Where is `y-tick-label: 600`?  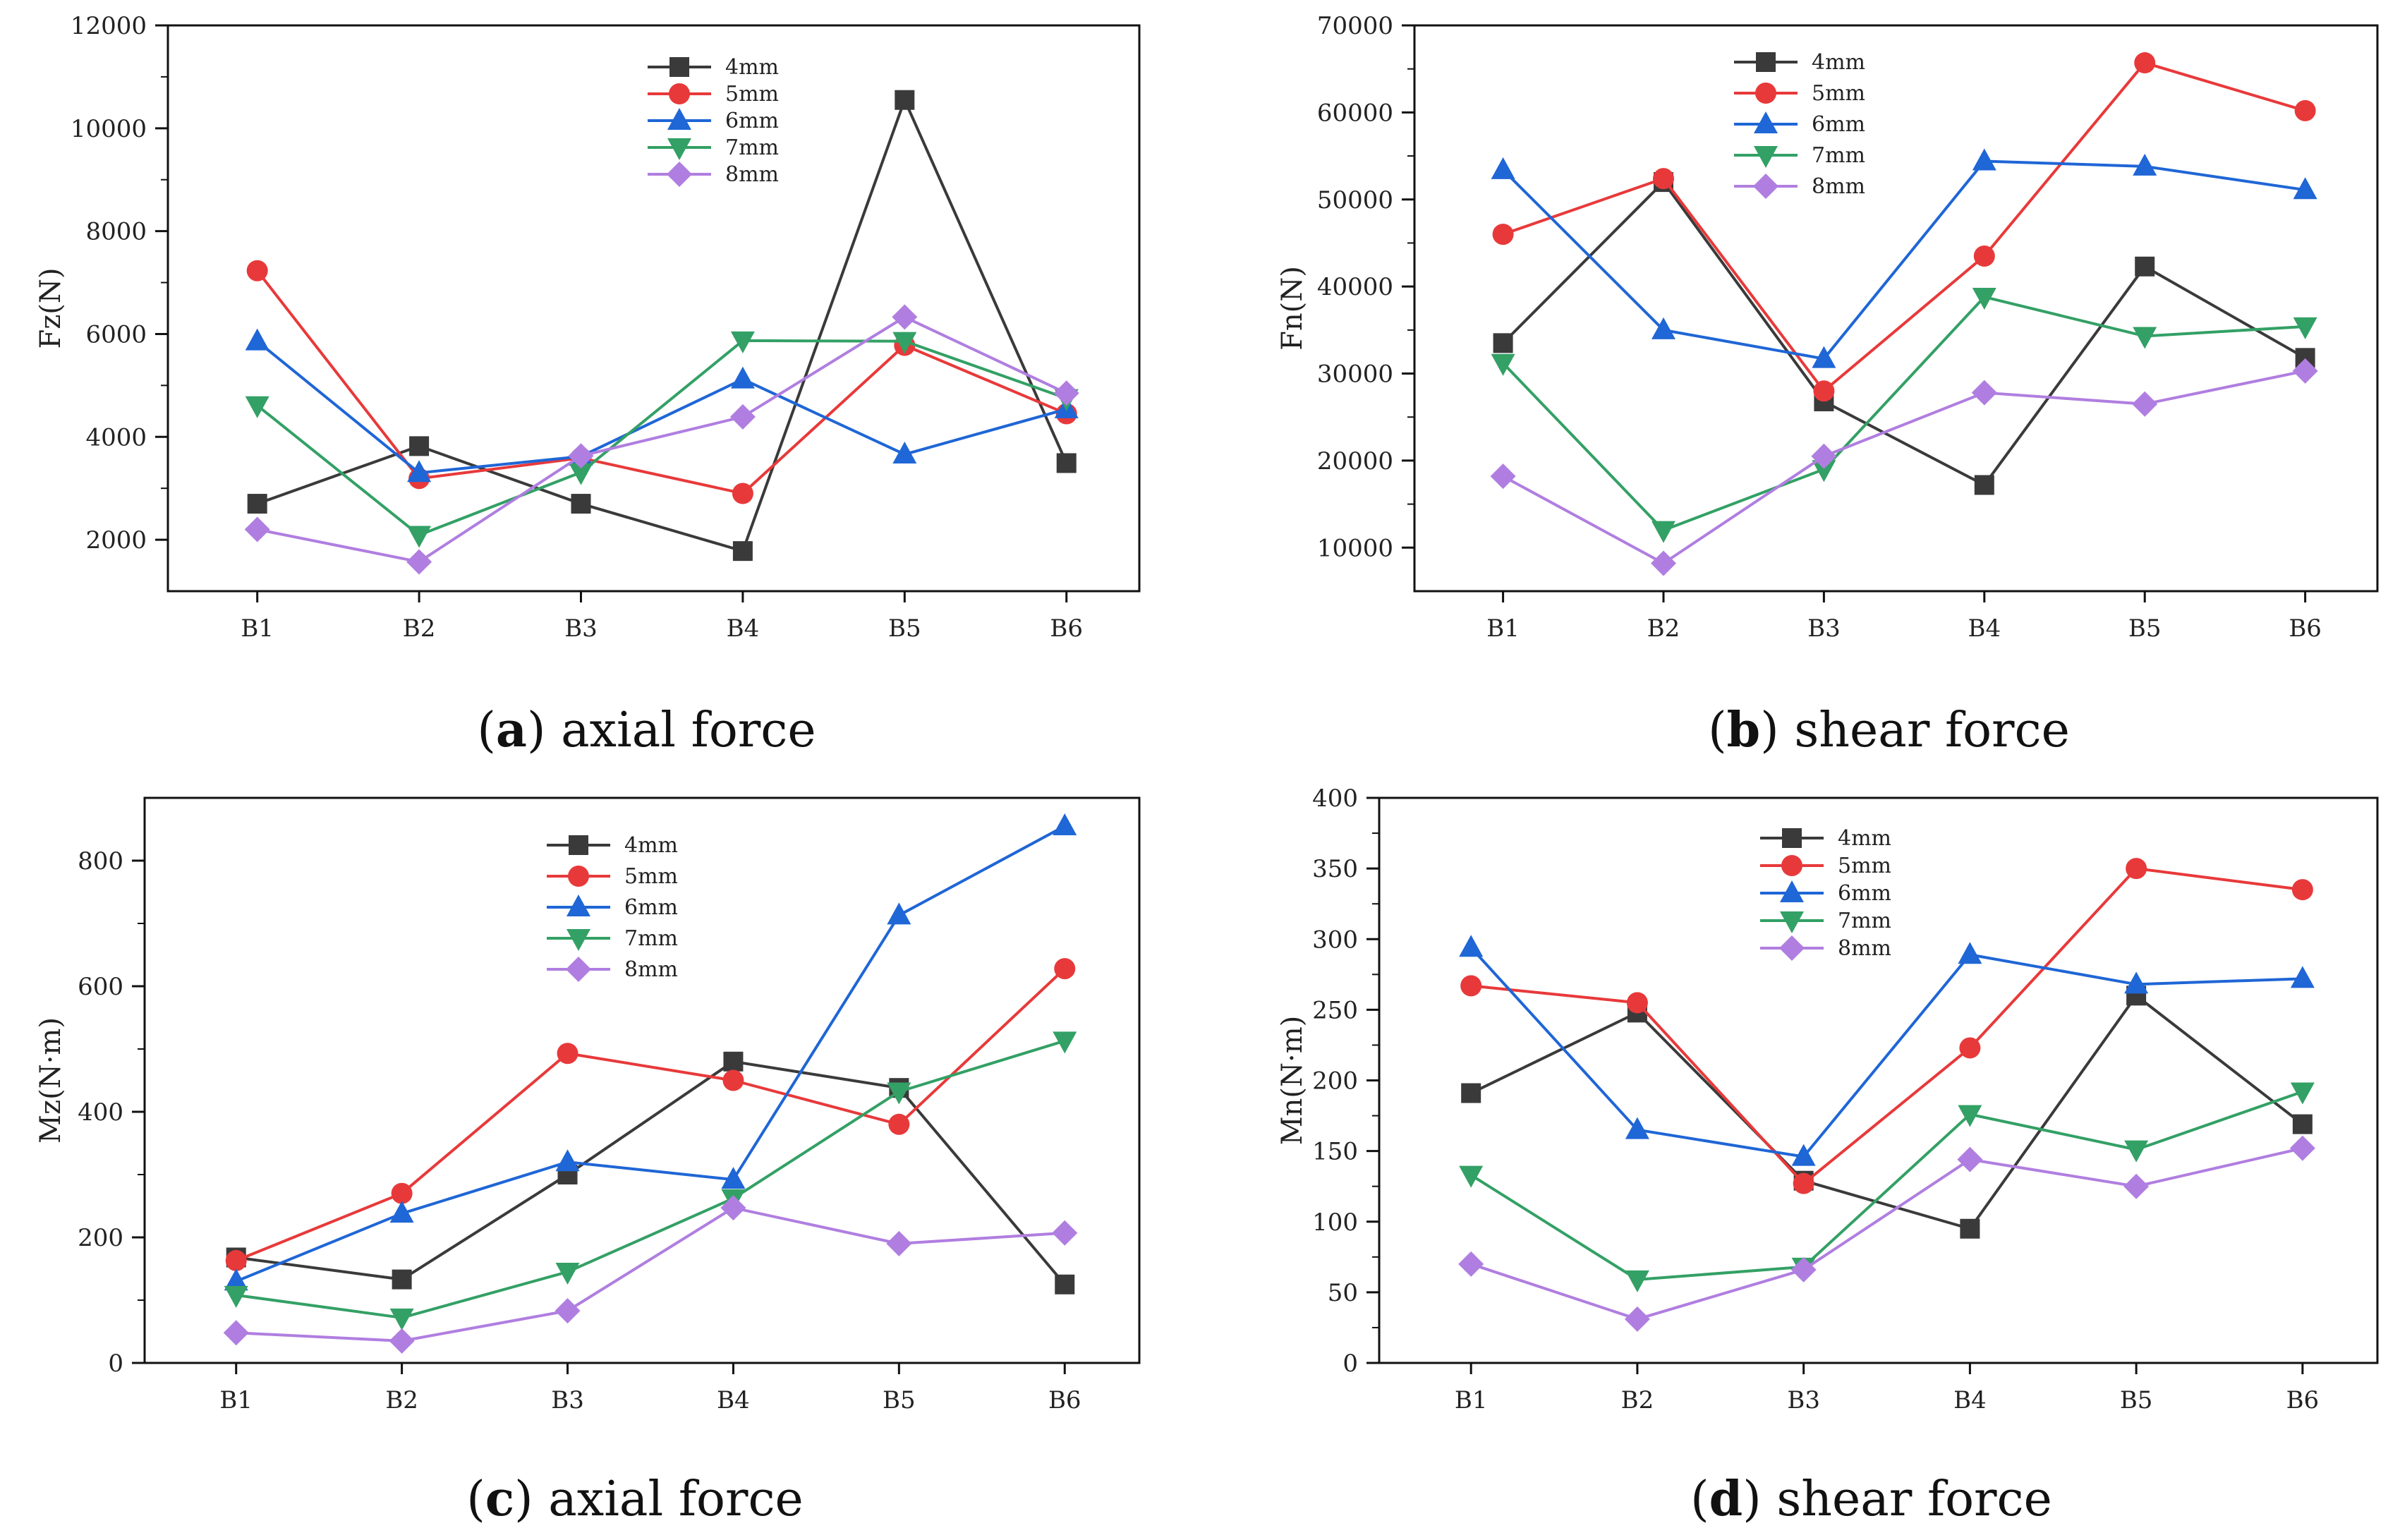
y-tick-label: 600 is located at coordinates (100, 987).